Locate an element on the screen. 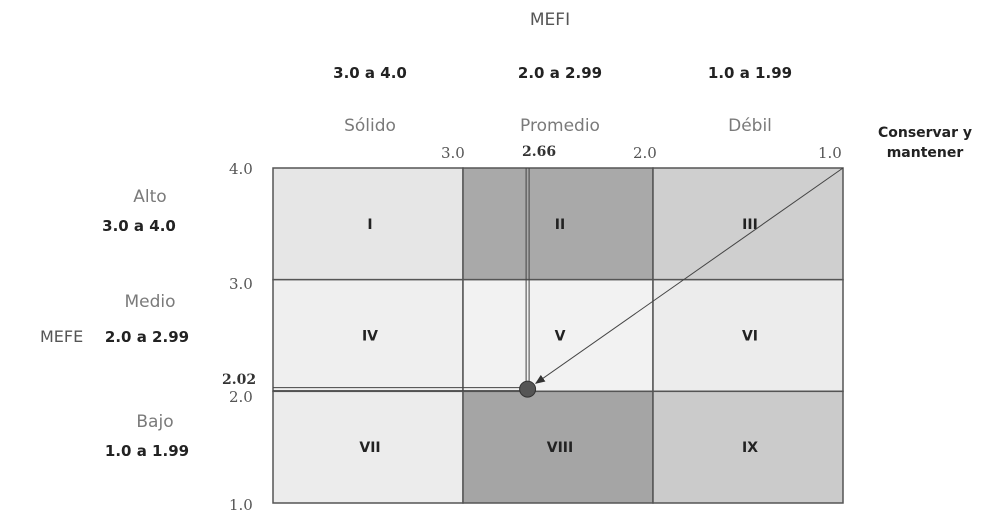  cell-label-viii: VIII is located at coordinates (560, 448).